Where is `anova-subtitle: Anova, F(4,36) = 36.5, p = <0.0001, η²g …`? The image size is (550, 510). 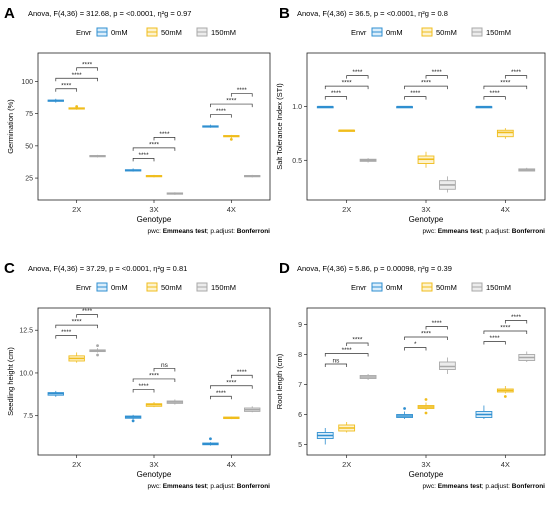
anova-subtitle: Anova, F(4,36) = 36.5, p = <0.0001, η²g … is located at coordinates (372, 13).